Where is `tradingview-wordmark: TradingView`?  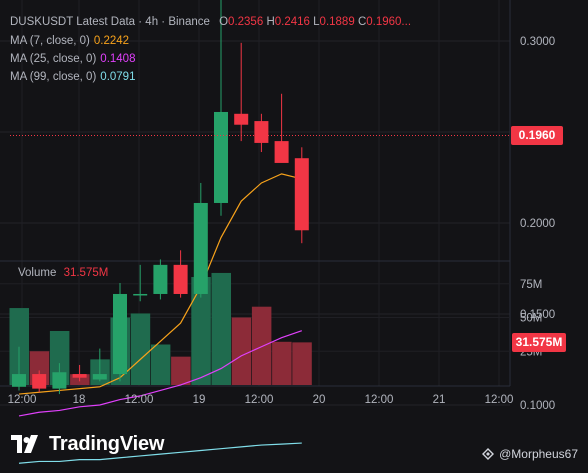 tradingview-wordmark: TradingView is located at coordinates (107, 443).